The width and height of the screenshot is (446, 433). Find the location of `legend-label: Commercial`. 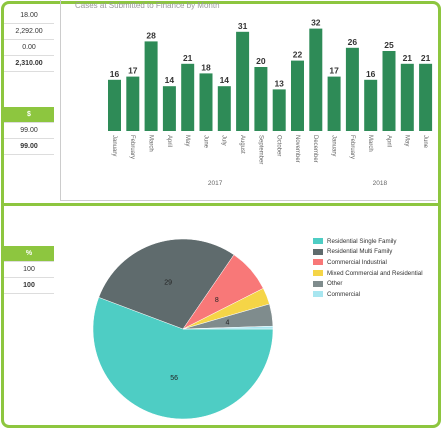

legend-label: Commercial is located at coordinates (344, 294).